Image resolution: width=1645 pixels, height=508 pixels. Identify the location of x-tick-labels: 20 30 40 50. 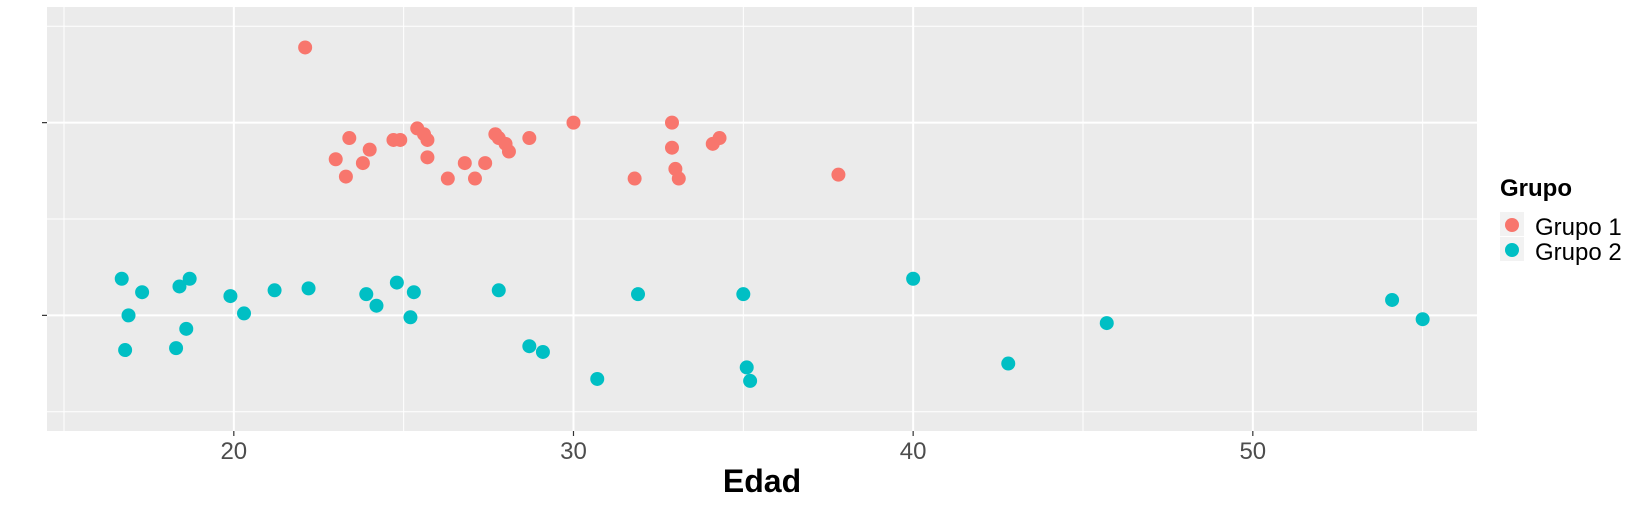
(743, 451).